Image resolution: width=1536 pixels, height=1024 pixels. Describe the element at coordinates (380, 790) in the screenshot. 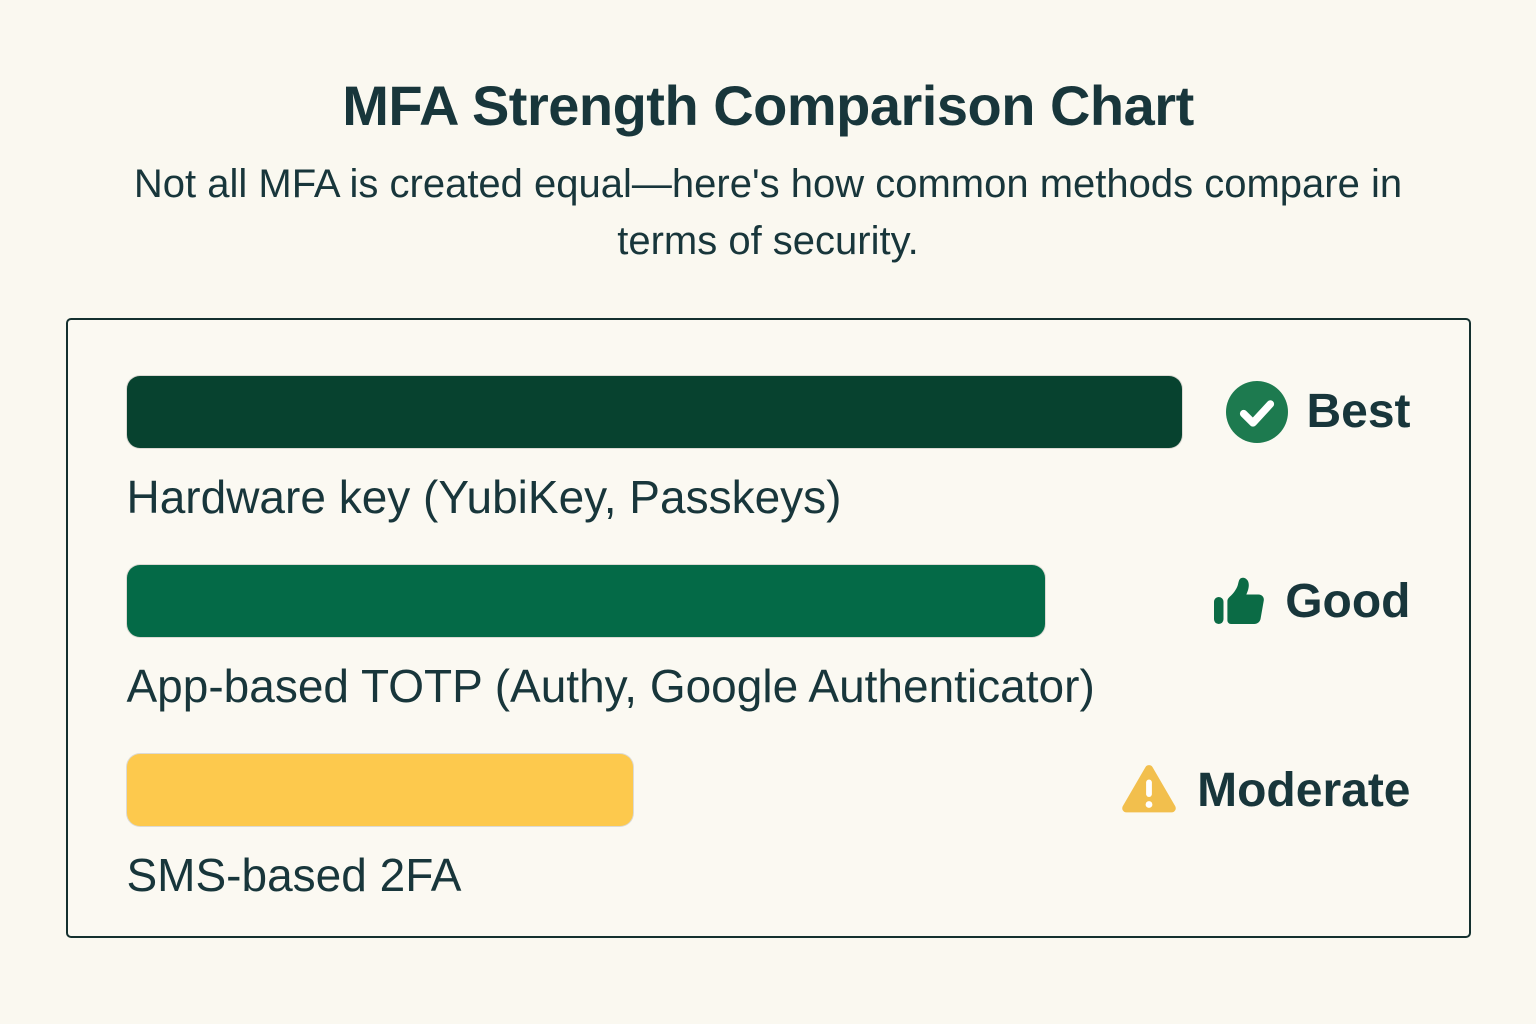

I see `sms-2fa-bar` at that location.